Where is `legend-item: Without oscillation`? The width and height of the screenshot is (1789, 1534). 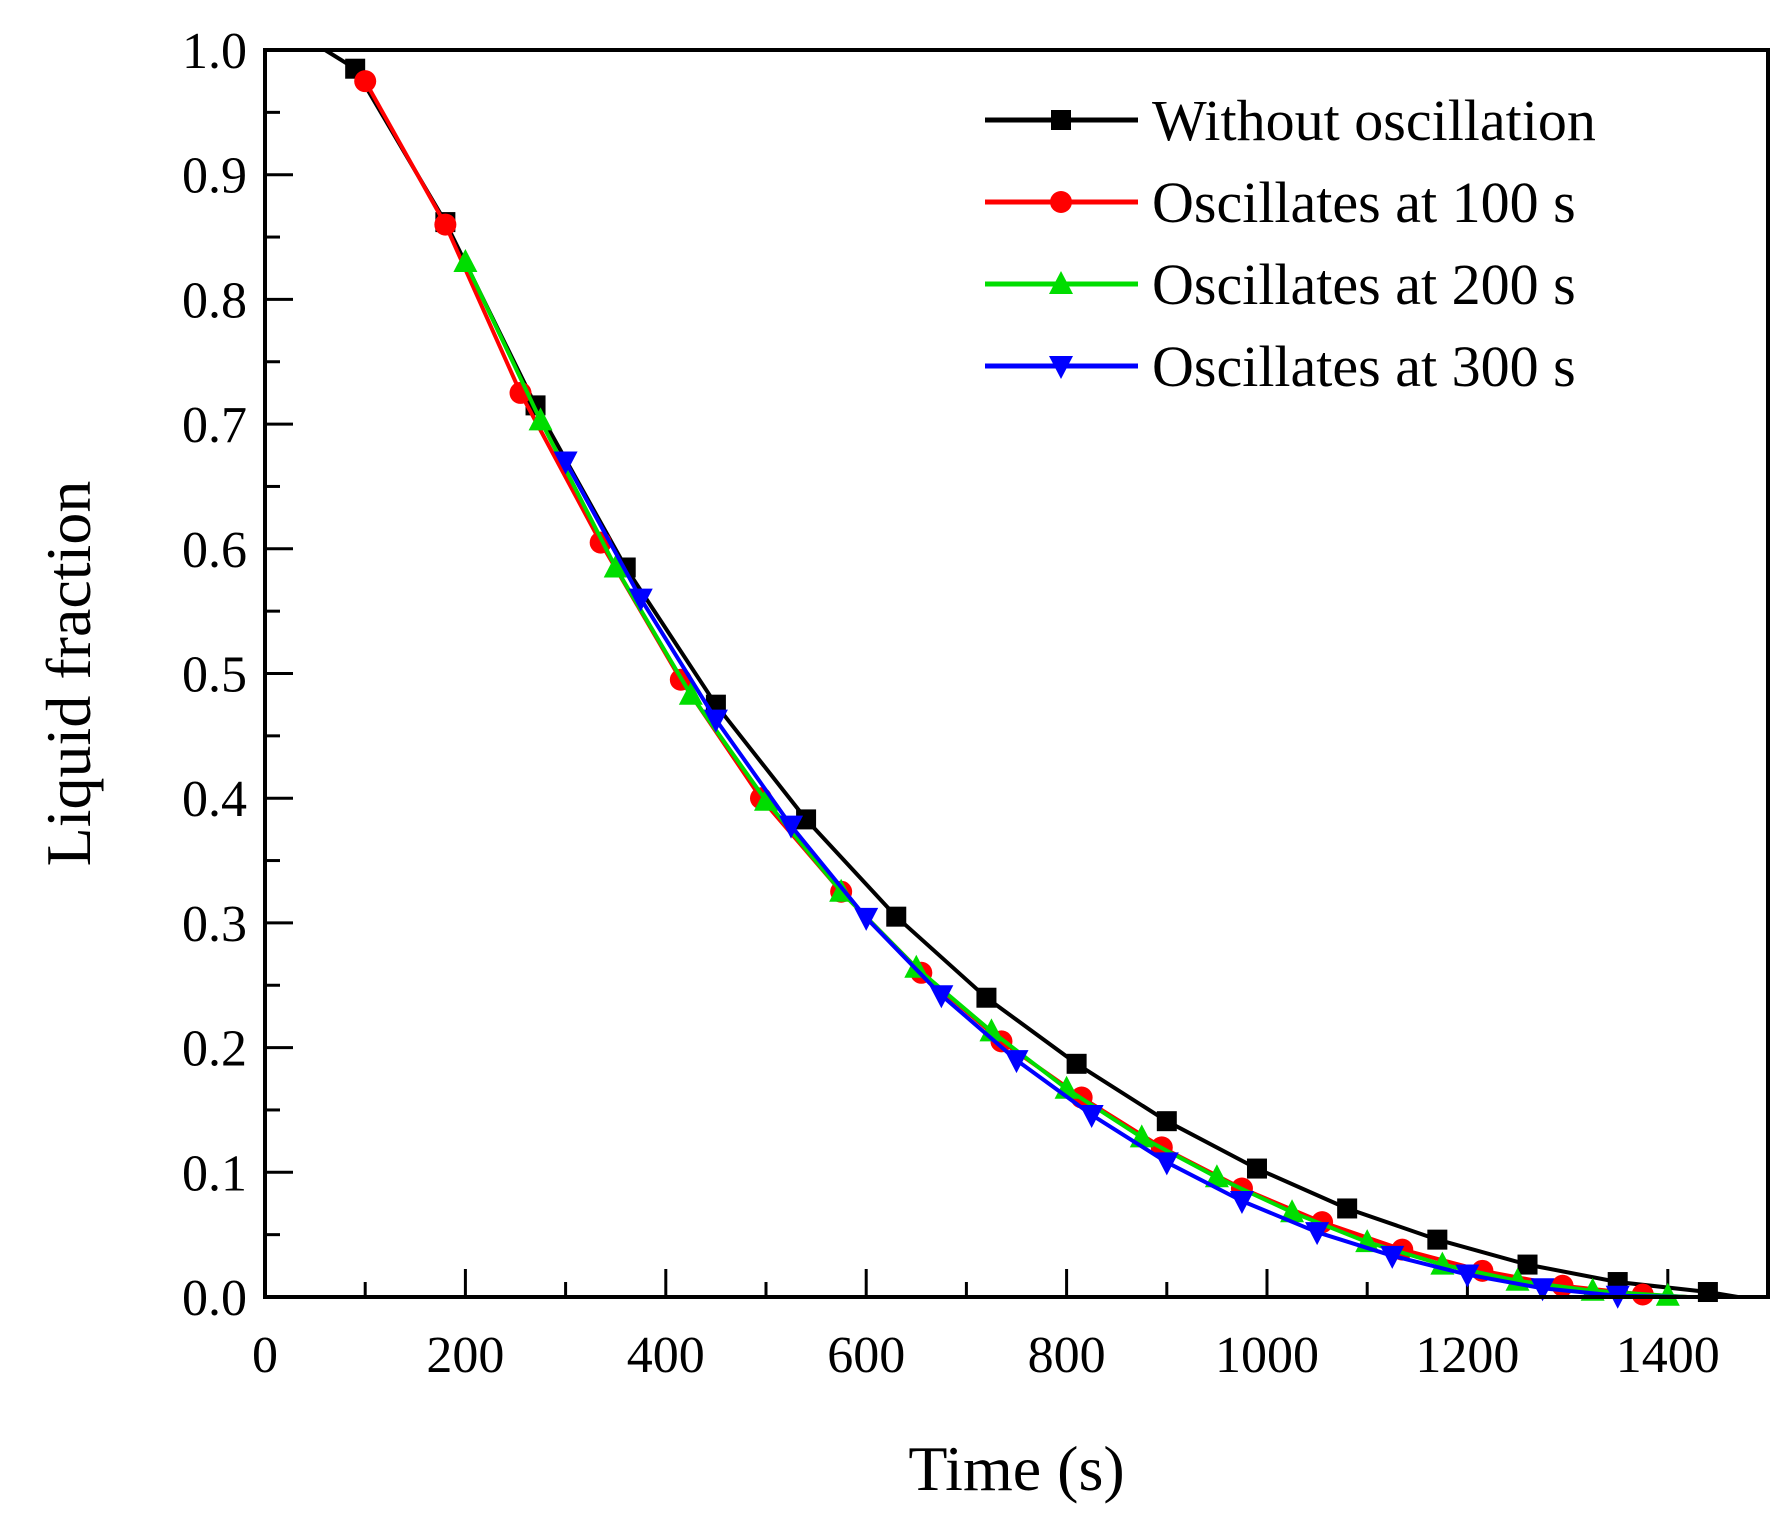 legend-item: Without oscillation is located at coordinates (1290, 120).